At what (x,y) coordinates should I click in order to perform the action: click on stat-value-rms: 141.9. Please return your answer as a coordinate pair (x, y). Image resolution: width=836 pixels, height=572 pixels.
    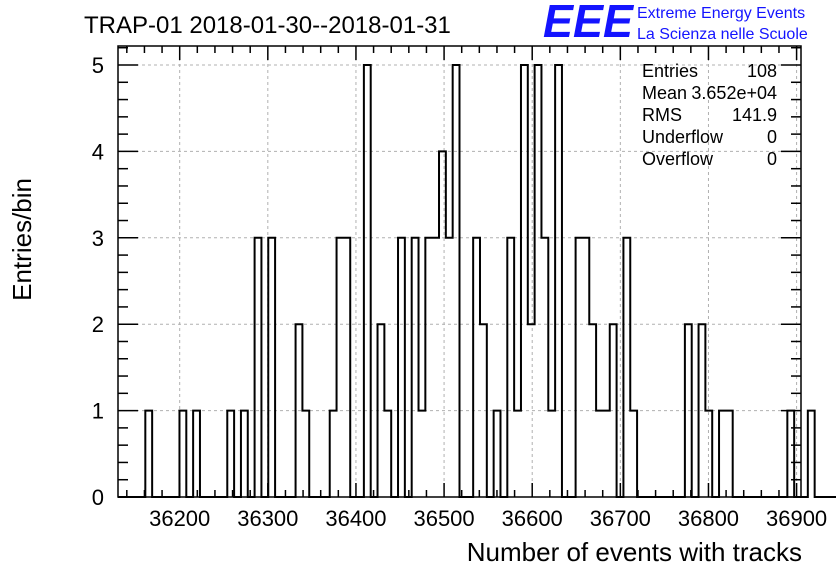
    Looking at the image, I should click on (754, 115).